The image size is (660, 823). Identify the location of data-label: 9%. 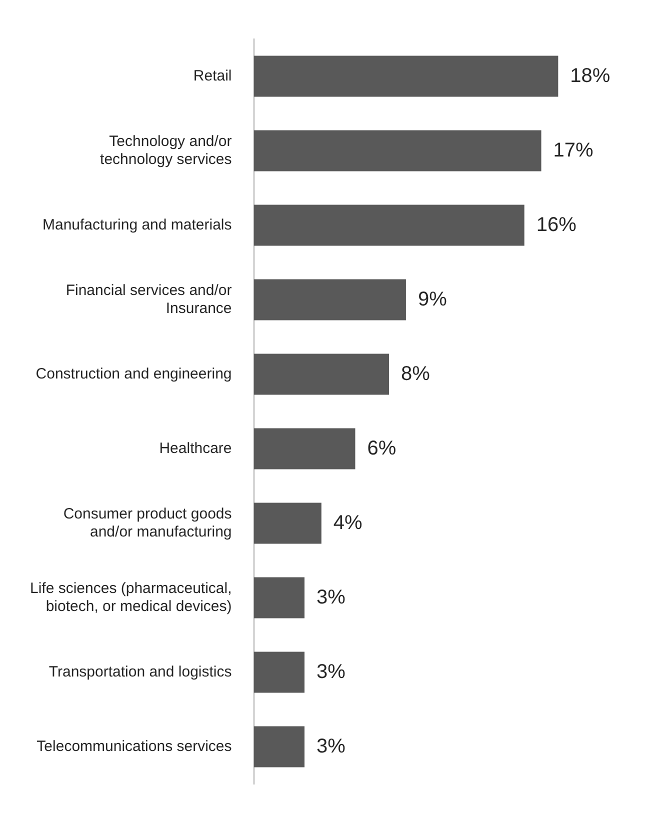
(433, 299).